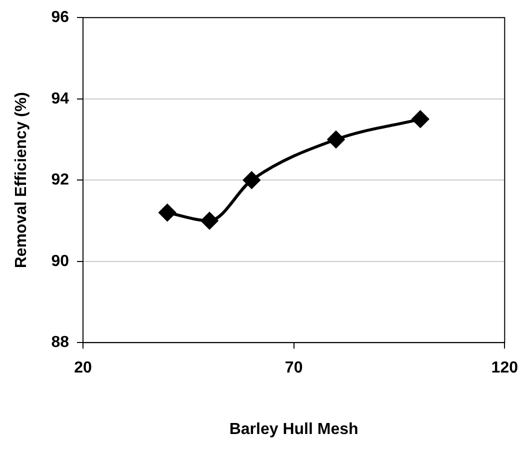 This screenshot has width=528, height=463. I want to click on x-tick-label: 120, so click(504, 368).